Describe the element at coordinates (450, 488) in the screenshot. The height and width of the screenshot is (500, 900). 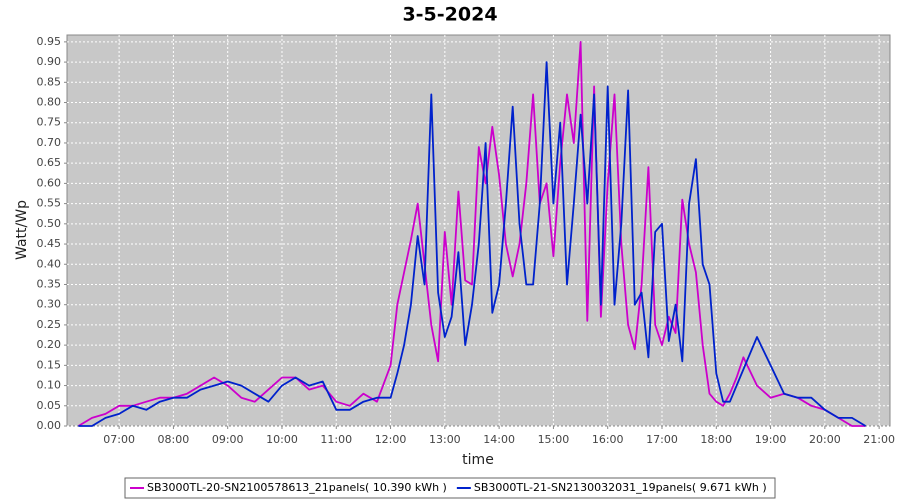
I see `legend-box` at that location.